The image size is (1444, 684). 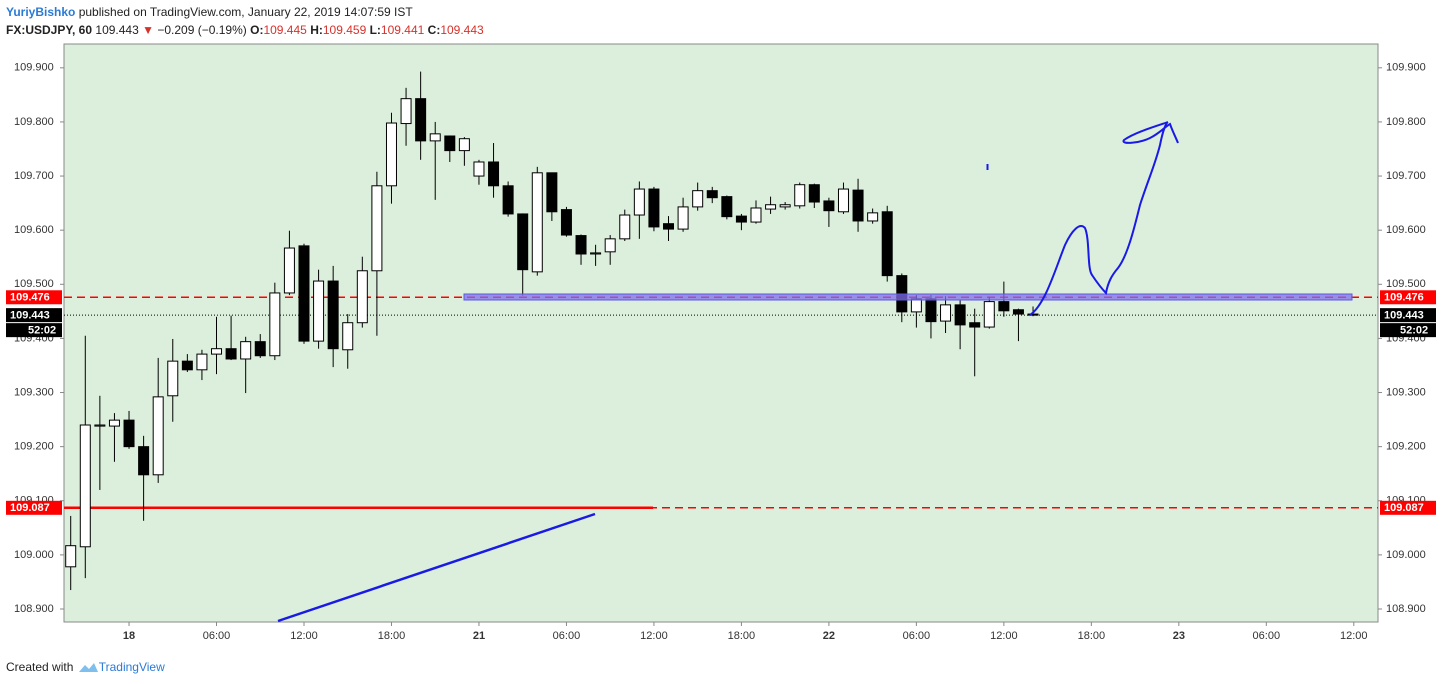 I want to click on x-tick-label: 21, so click(x=479, y=636).